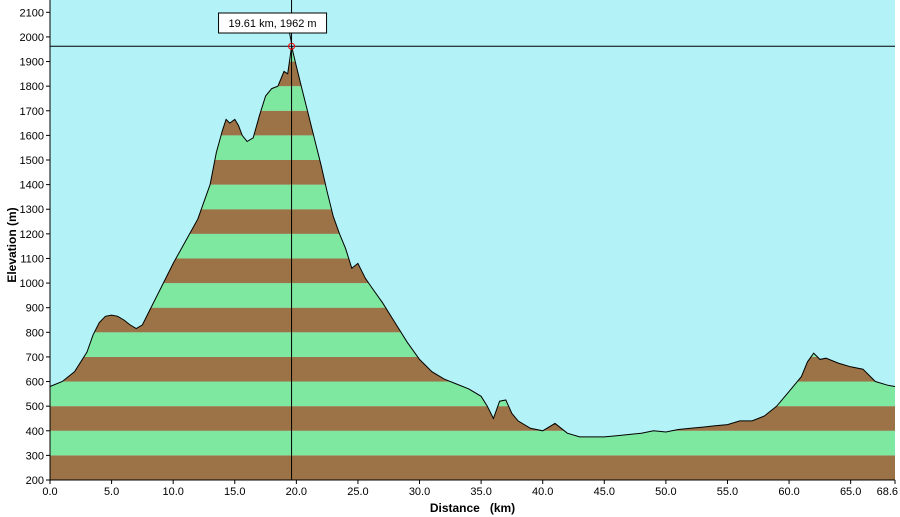  What do you see at coordinates (788, 492) in the screenshot?
I see `x-tick-label: 60.0` at bounding box center [788, 492].